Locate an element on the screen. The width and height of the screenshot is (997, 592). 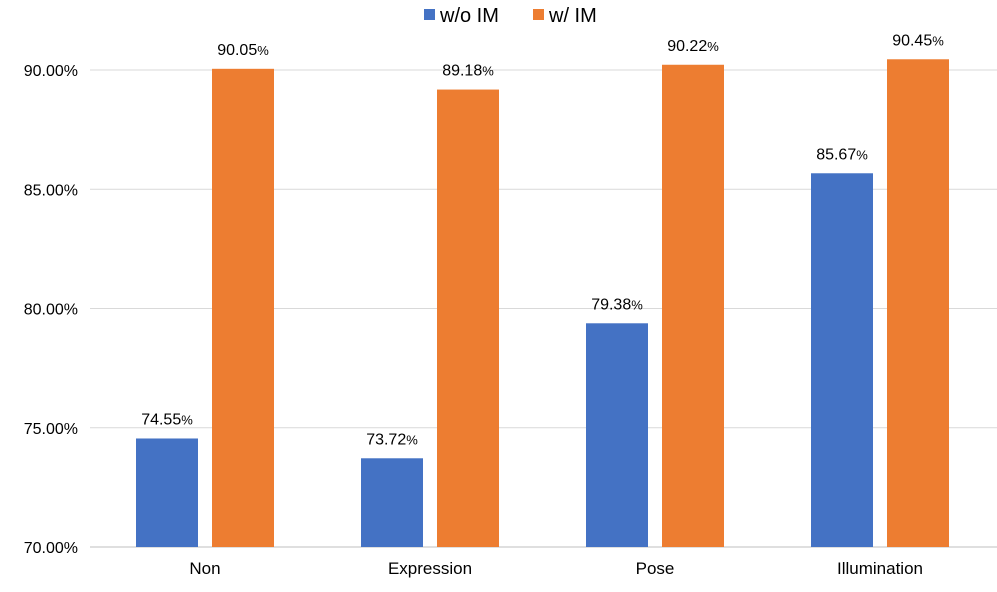
bar-value-label: 90.05% is located at coordinates (243, 50).